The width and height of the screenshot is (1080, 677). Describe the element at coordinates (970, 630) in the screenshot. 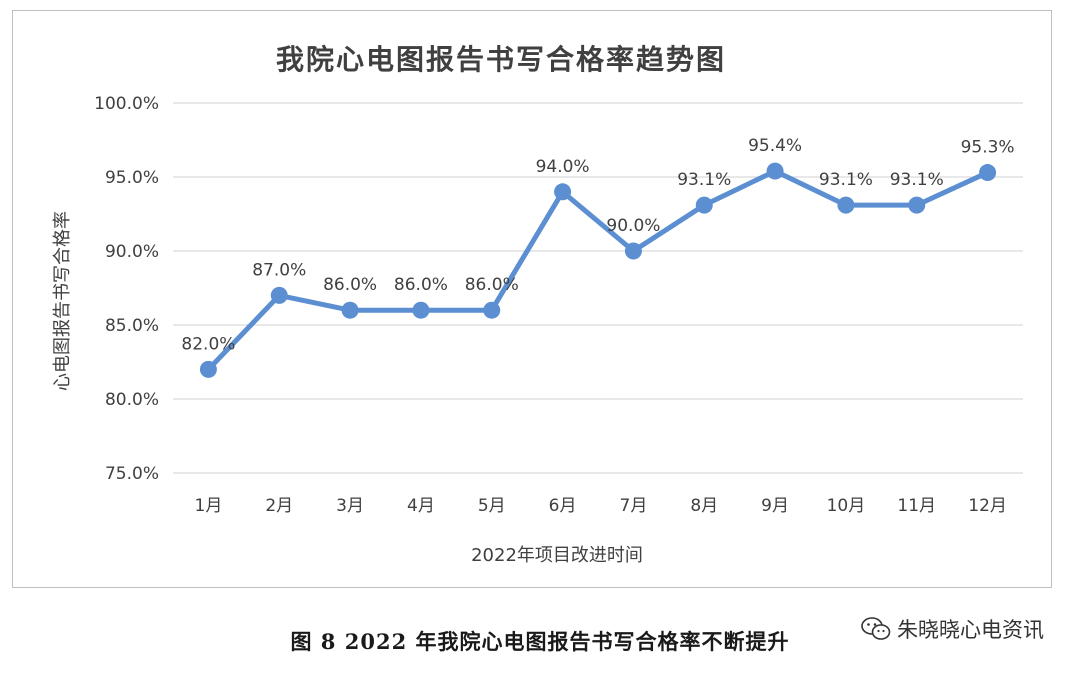

I see `watermark-text: 朱晓晓心电资讯` at that location.